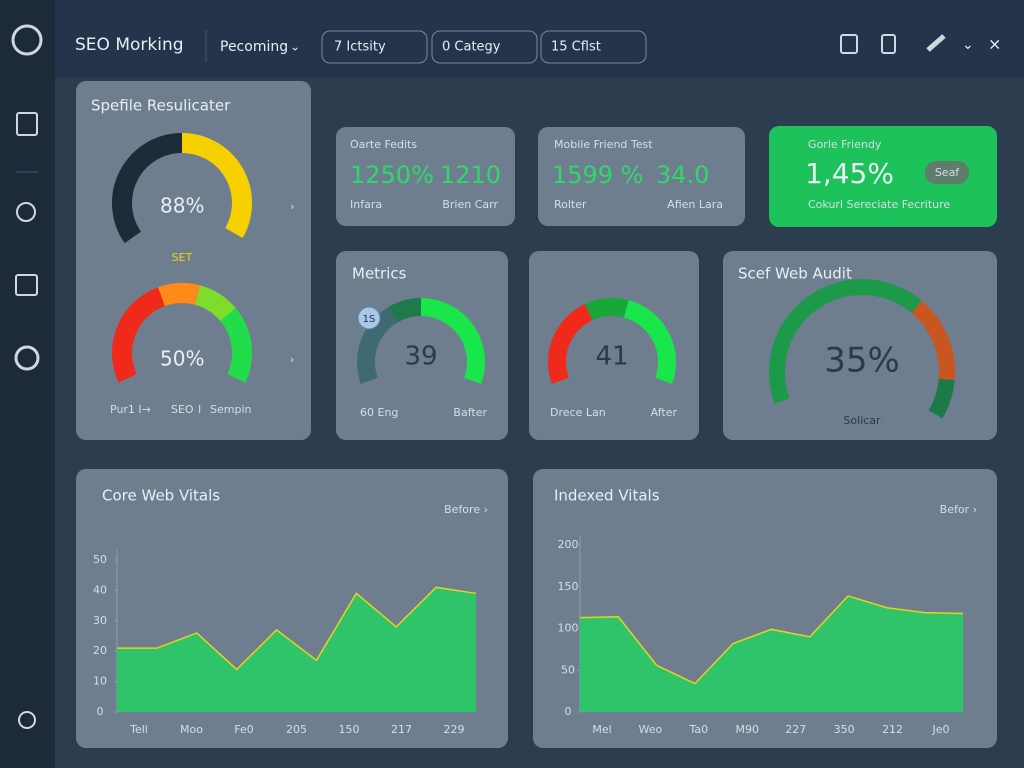  What do you see at coordinates (994, 44) in the screenshot?
I see `close-button: ×` at bounding box center [994, 44].